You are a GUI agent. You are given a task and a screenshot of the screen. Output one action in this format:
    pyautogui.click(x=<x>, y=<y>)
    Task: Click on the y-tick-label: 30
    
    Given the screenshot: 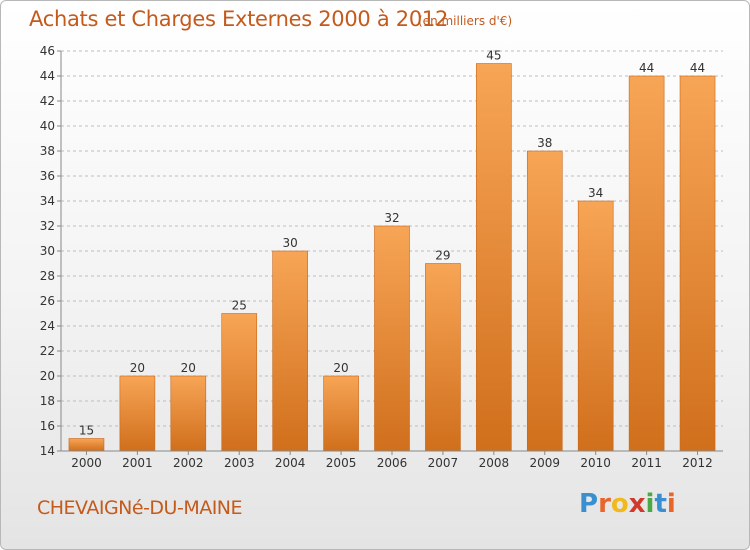 What is the action you would take?
    pyautogui.click(x=47, y=251)
    